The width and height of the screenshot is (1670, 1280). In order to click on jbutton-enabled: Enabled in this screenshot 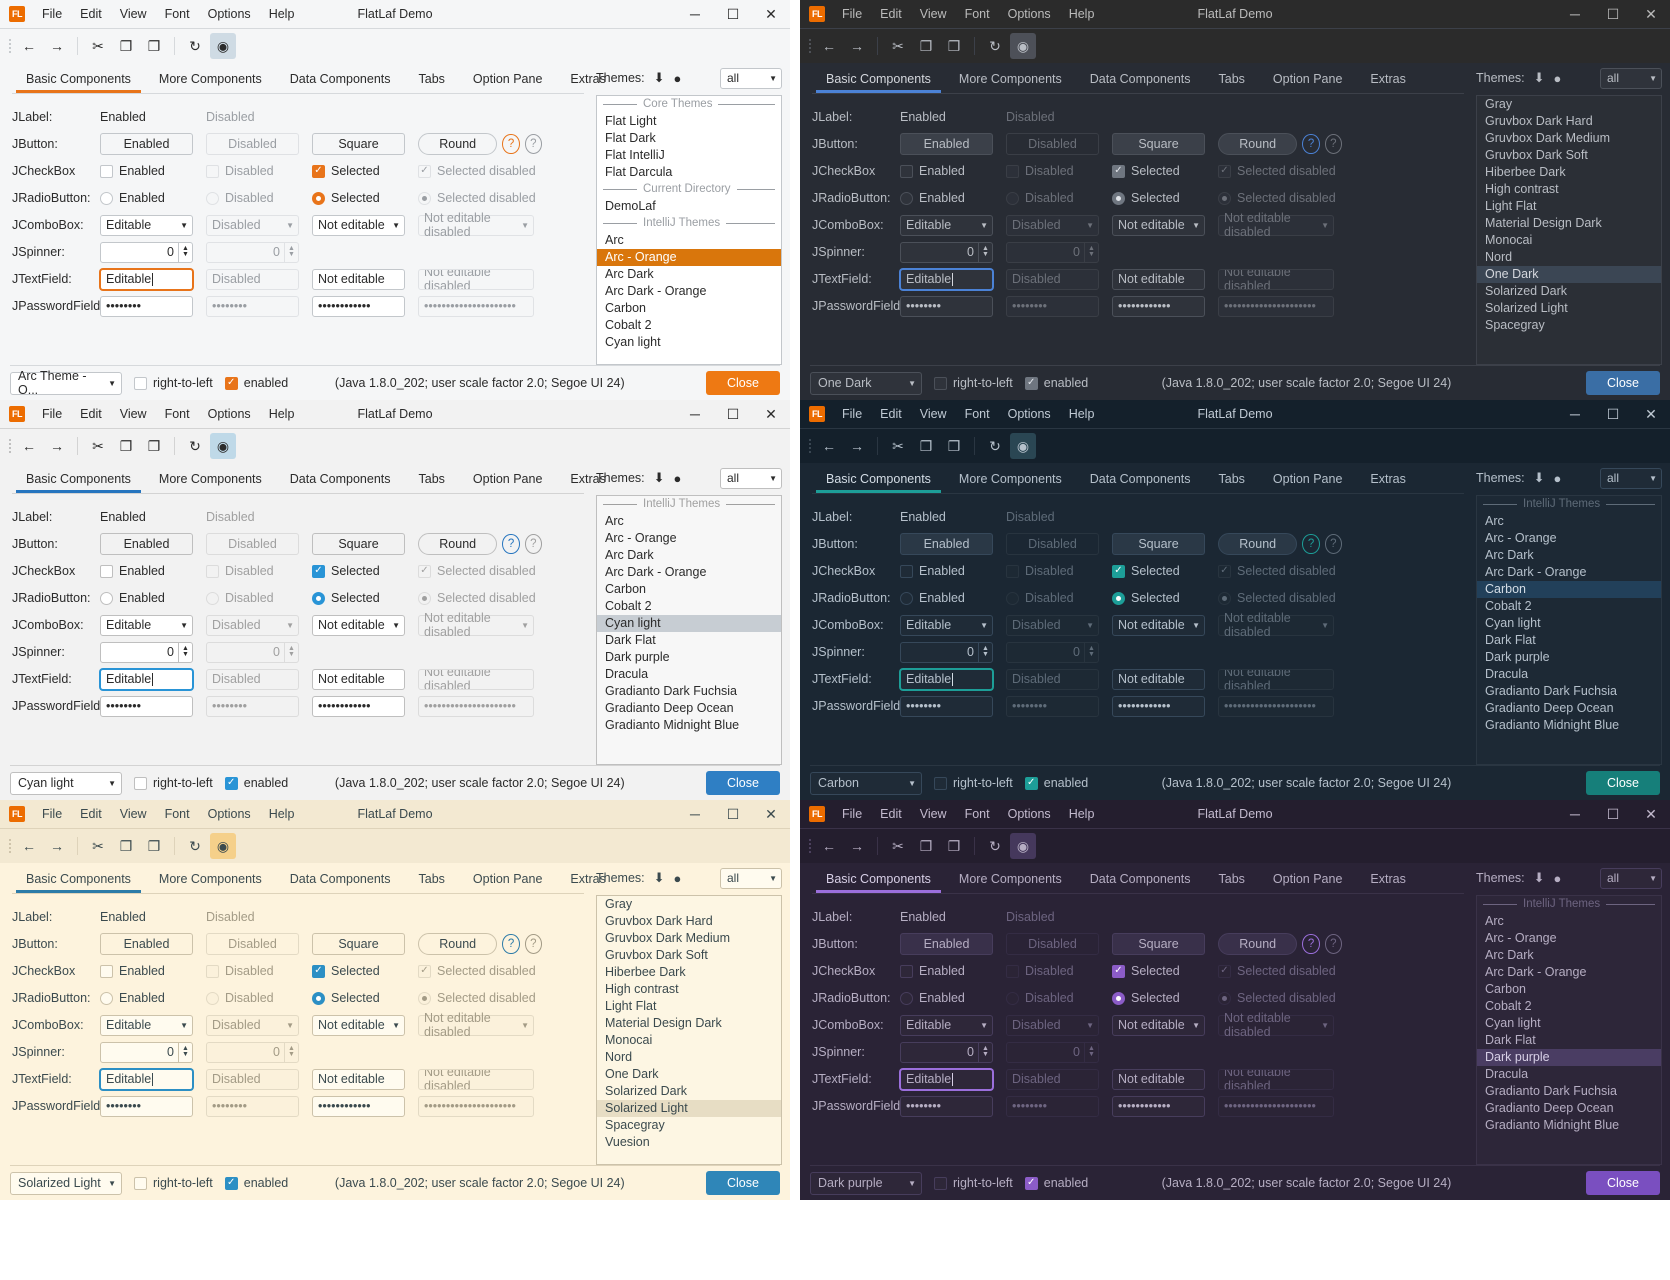, I will do `click(146, 544)`.